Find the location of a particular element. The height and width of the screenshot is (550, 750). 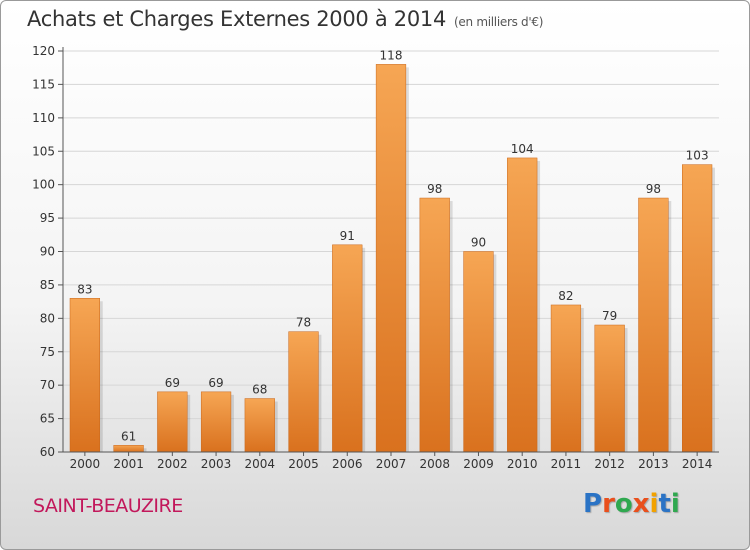

x-tick-label-2005: 2005 is located at coordinates (303, 464).